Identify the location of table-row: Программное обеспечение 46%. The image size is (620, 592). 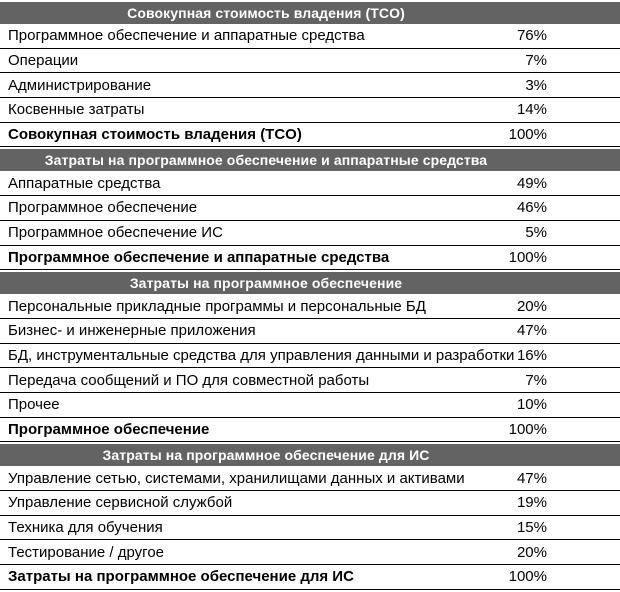
(310, 208).